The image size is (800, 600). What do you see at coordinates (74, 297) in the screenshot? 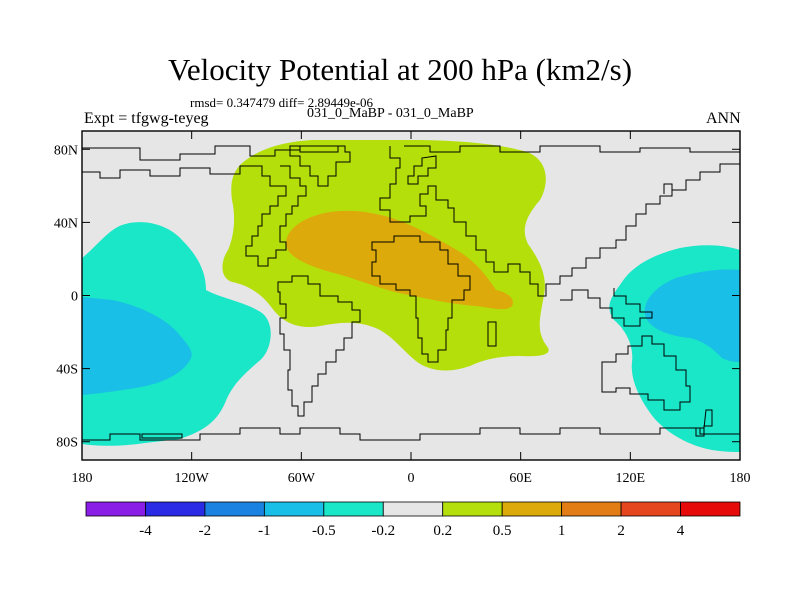
I see `y-tick-label: 0` at bounding box center [74, 297].